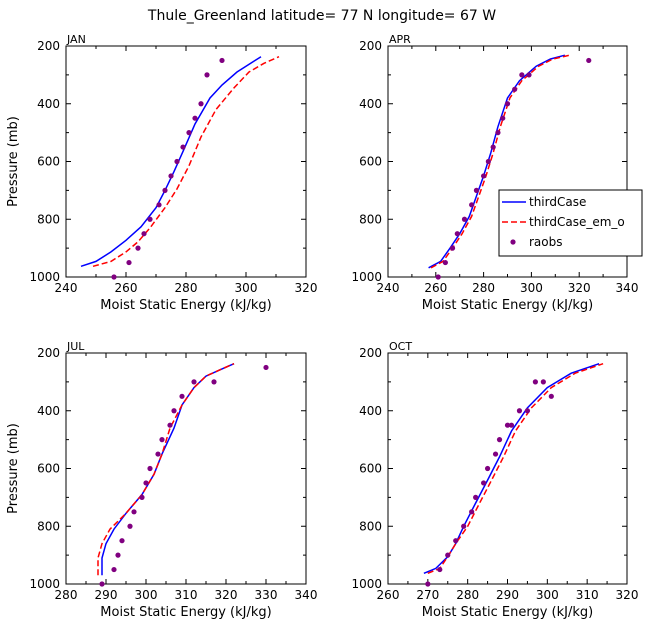  What do you see at coordinates (546, 242) in the screenshot?
I see `legend-entry-label: raobs` at bounding box center [546, 242].